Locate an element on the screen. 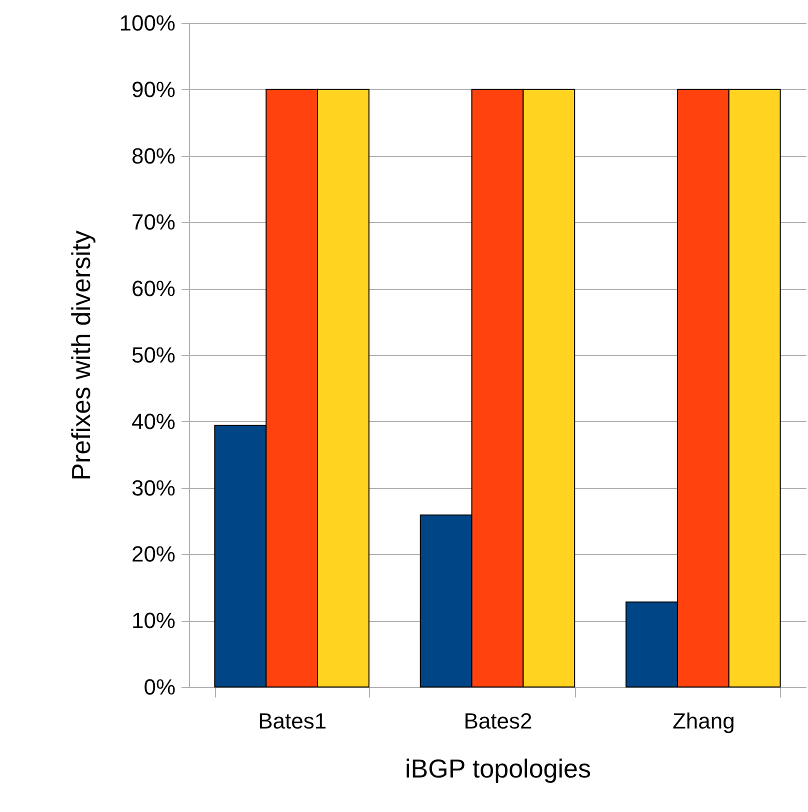 The height and width of the screenshot is (812, 808). y-tick-label: 60% is located at coordinates (153, 289).